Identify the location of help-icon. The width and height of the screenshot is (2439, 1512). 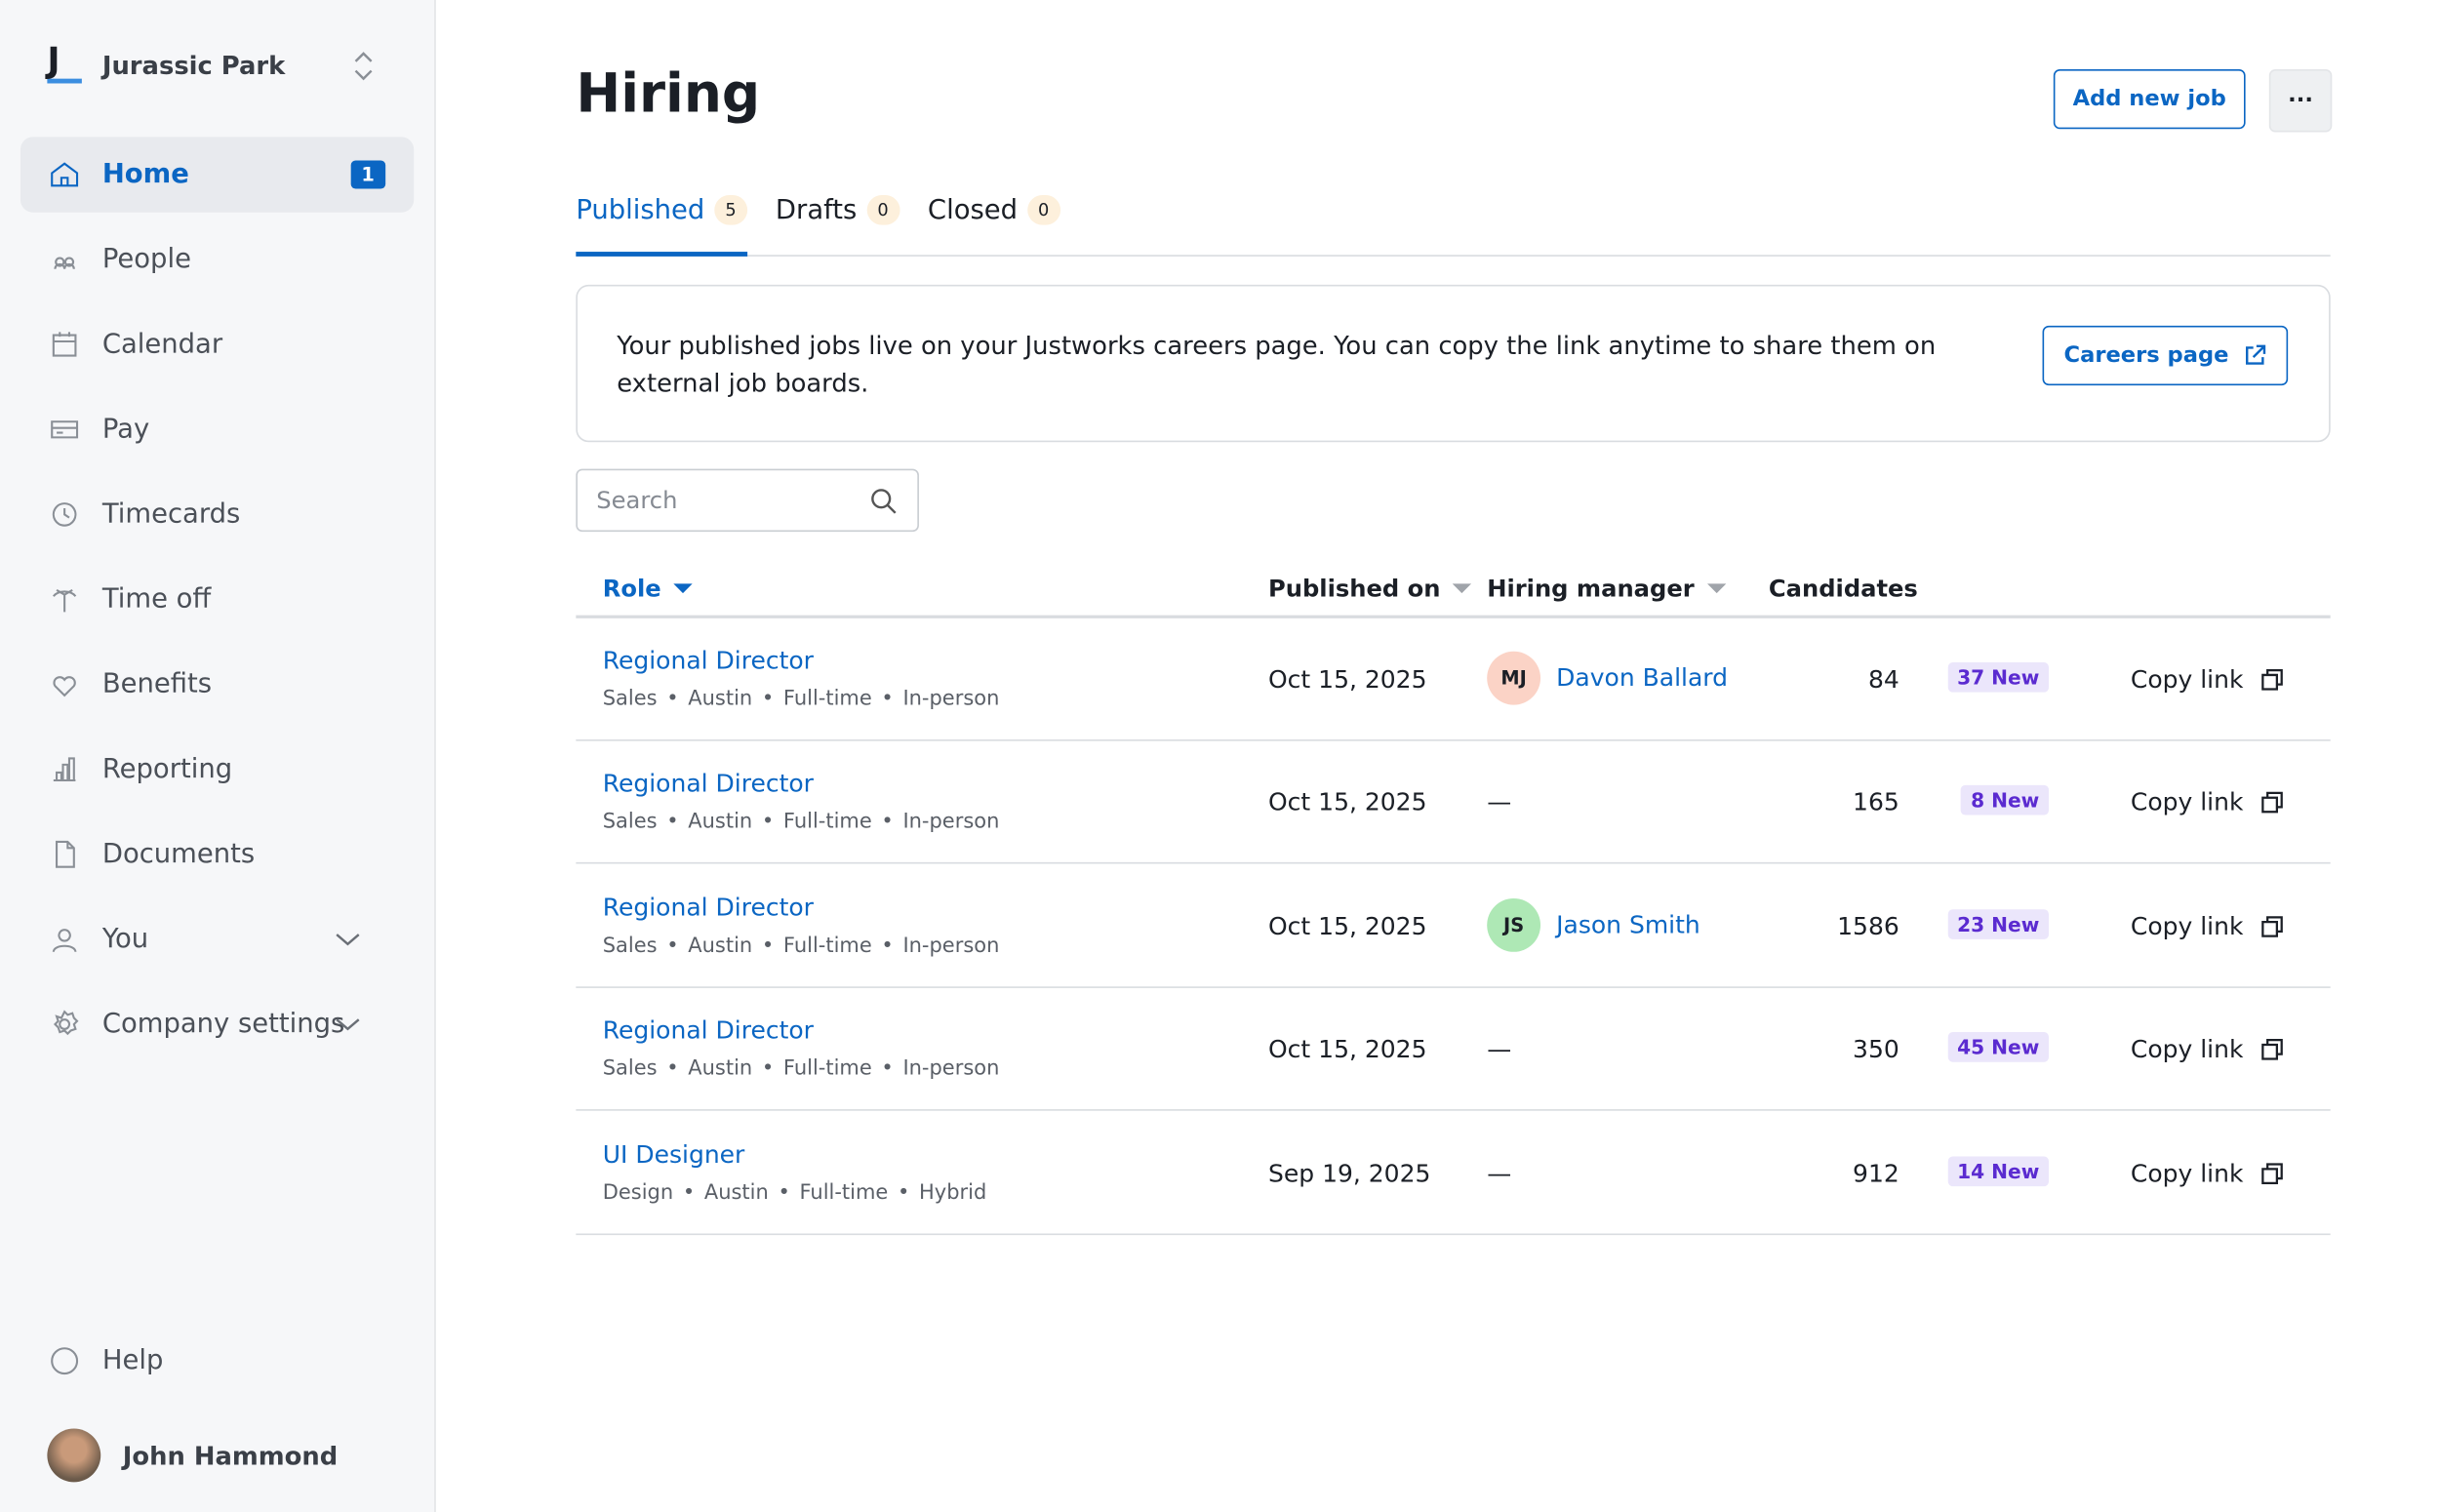
(65, 1361).